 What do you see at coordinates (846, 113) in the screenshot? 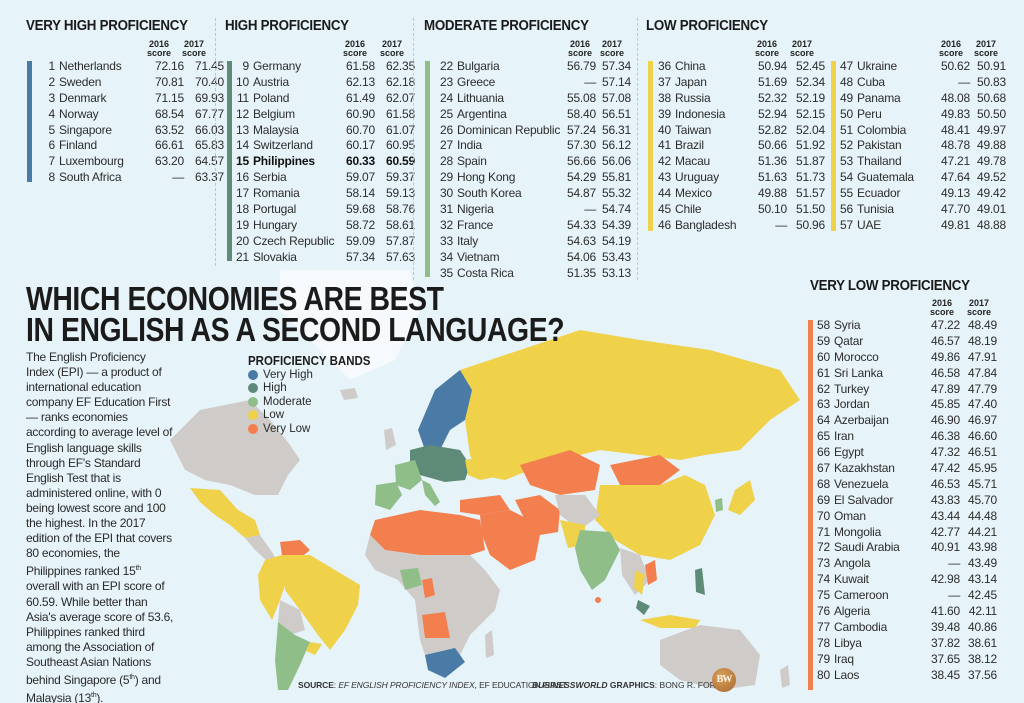
I see `rank: 50` at bounding box center [846, 113].